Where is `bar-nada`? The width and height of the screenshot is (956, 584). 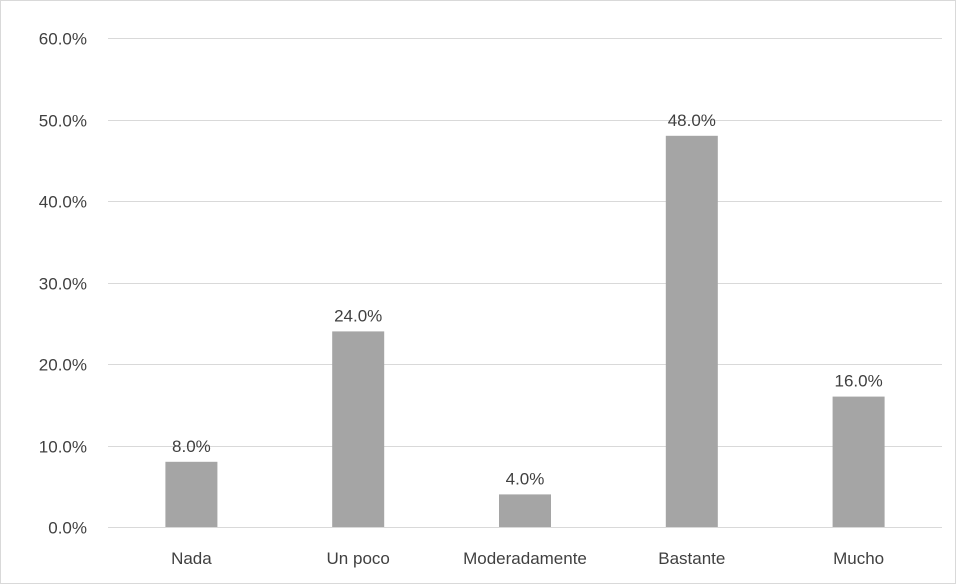
bar-nada is located at coordinates (191, 494).